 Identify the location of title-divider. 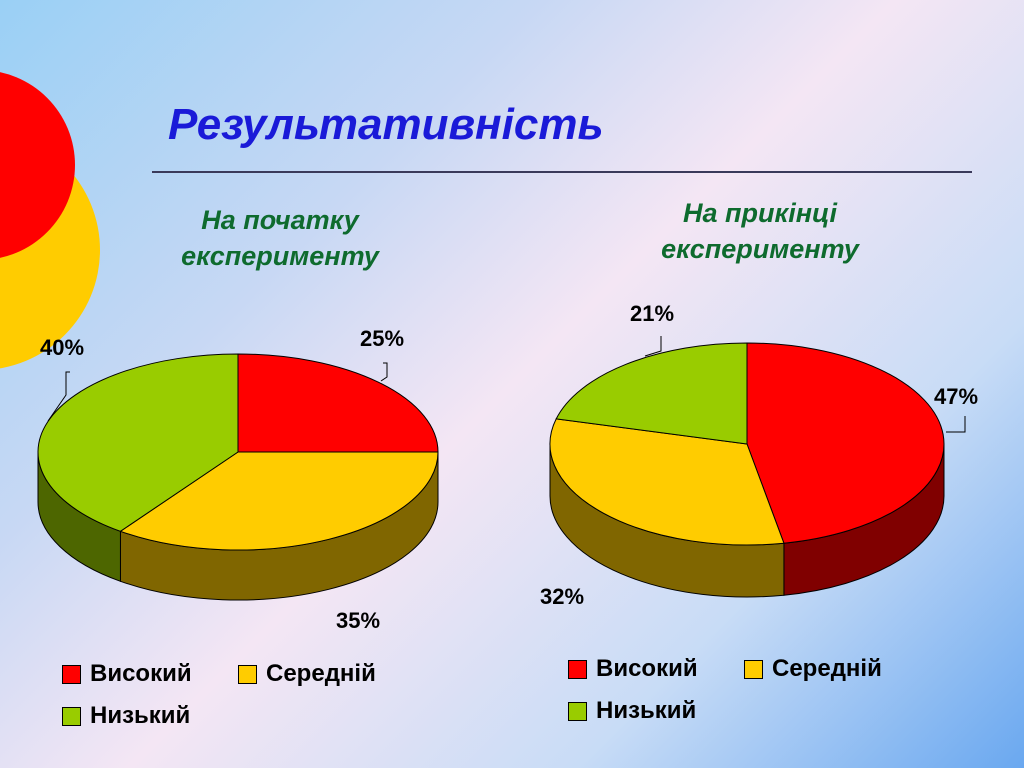
(562, 172).